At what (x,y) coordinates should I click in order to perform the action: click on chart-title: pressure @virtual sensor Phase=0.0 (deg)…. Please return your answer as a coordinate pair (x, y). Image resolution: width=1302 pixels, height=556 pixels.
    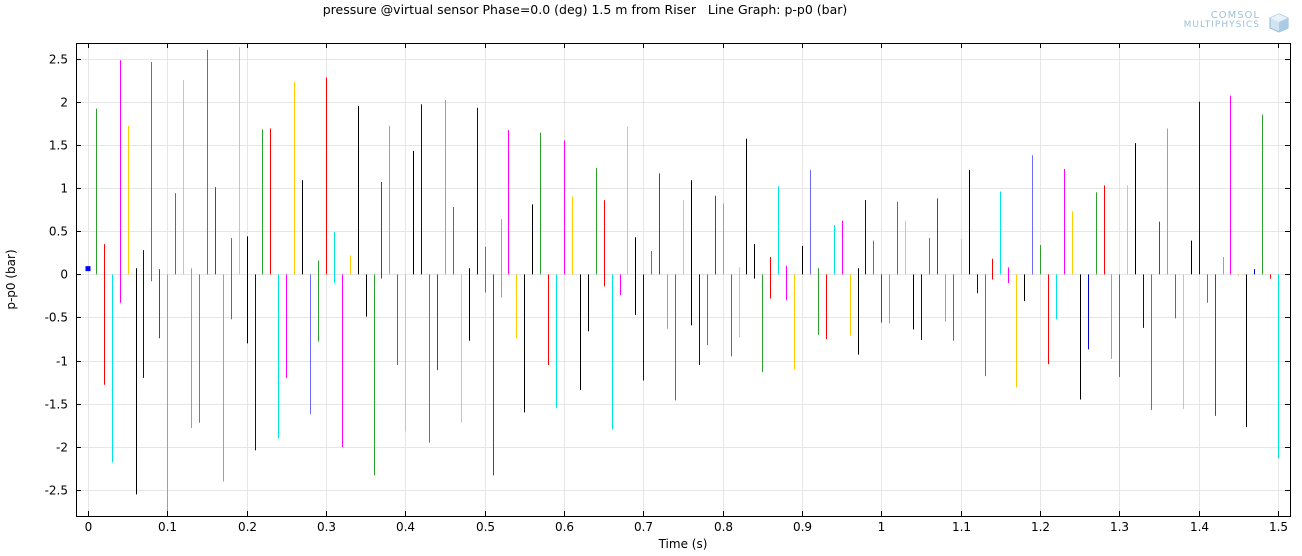
    Looking at the image, I should click on (585, 9).